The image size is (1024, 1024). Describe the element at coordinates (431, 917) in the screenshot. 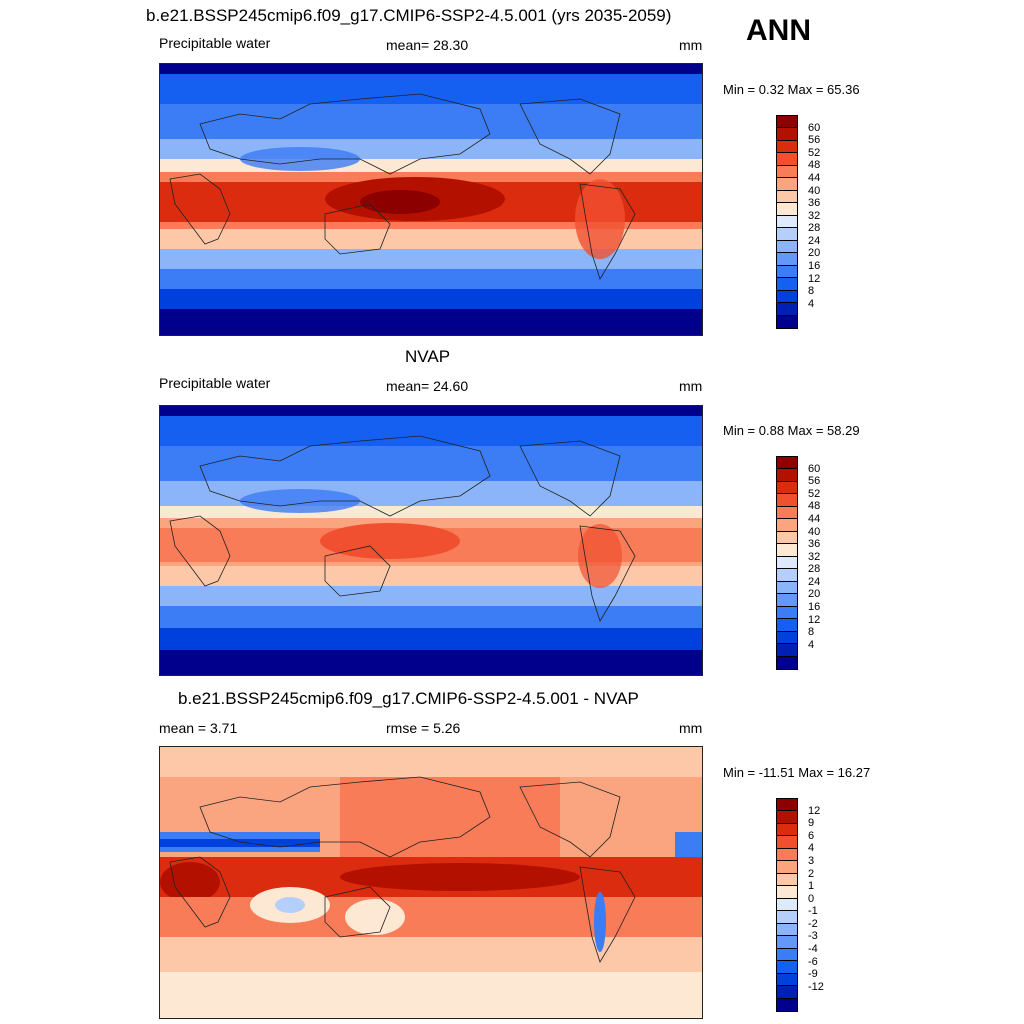

I see `band-sh-tropics` at that location.